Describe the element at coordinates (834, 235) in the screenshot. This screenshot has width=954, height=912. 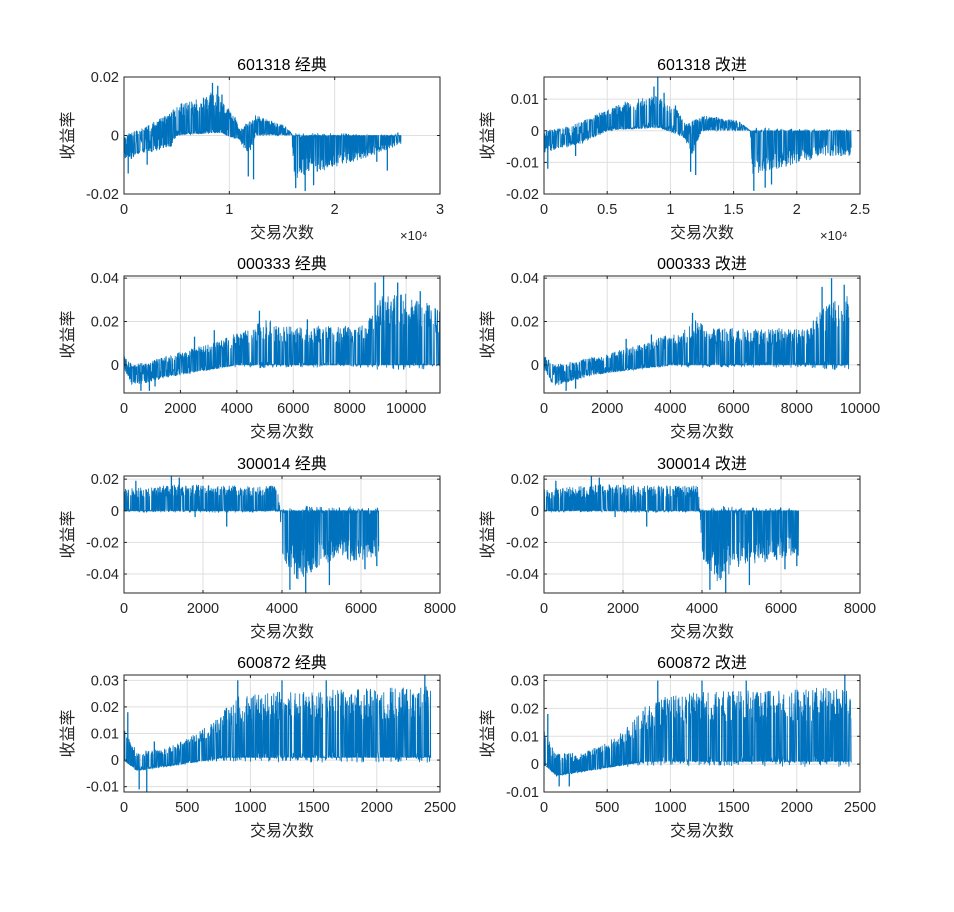
I see `x-axis-multiplier: ×10⁴` at that location.